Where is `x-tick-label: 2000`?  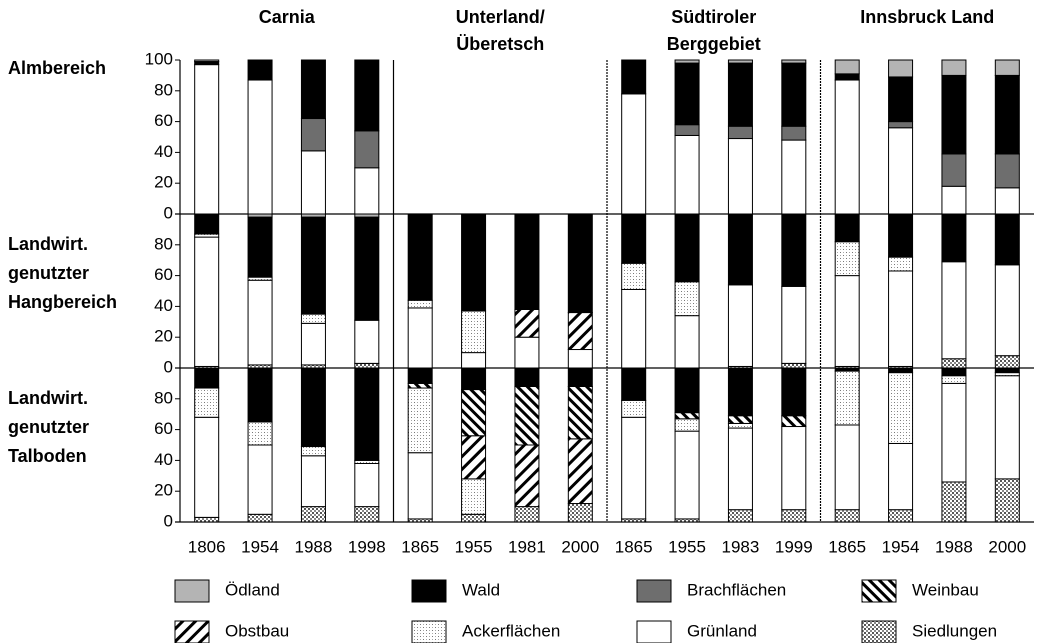 x-tick-label: 2000 is located at coordinates (1007, 546).